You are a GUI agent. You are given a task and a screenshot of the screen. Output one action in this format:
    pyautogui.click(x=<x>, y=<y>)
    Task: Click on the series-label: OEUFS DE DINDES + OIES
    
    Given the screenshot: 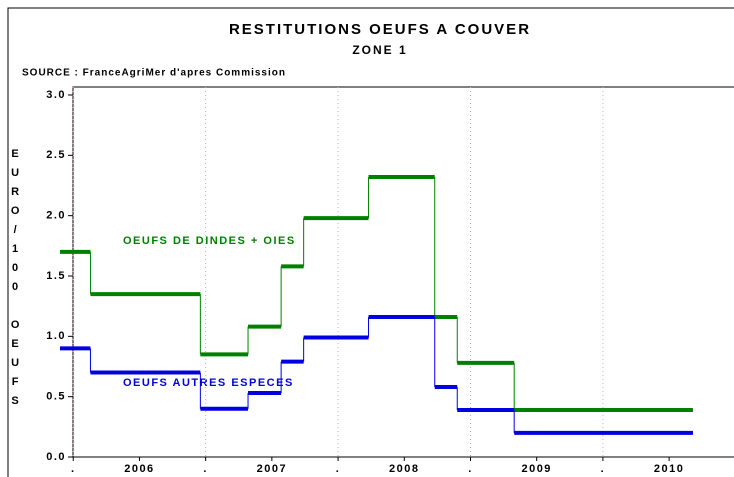 What is the action you would take?
    pyautogui.click(x=209, y=241)
    